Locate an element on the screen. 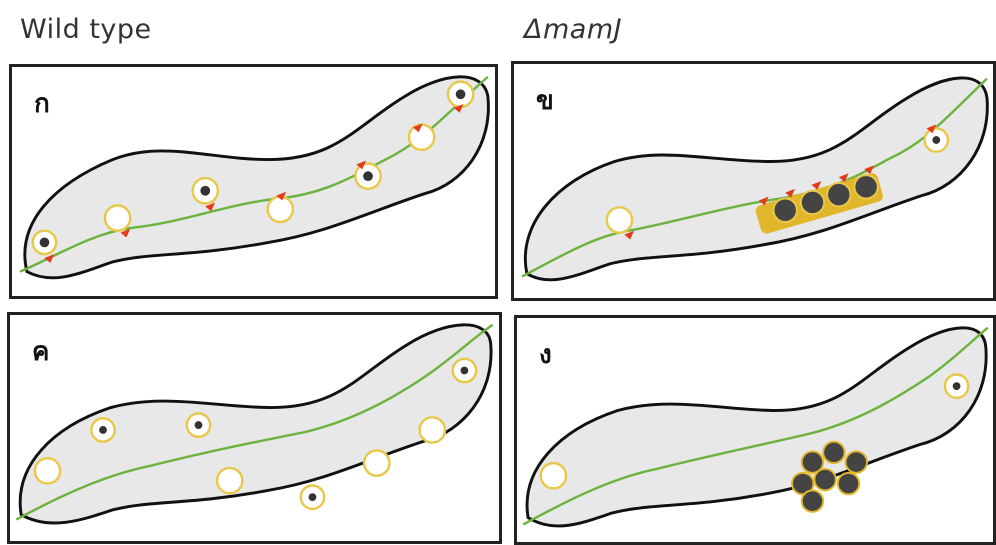 The width and height of the screenshot is (996, 545). panel-label: ก is located at coordinates (42, 104).